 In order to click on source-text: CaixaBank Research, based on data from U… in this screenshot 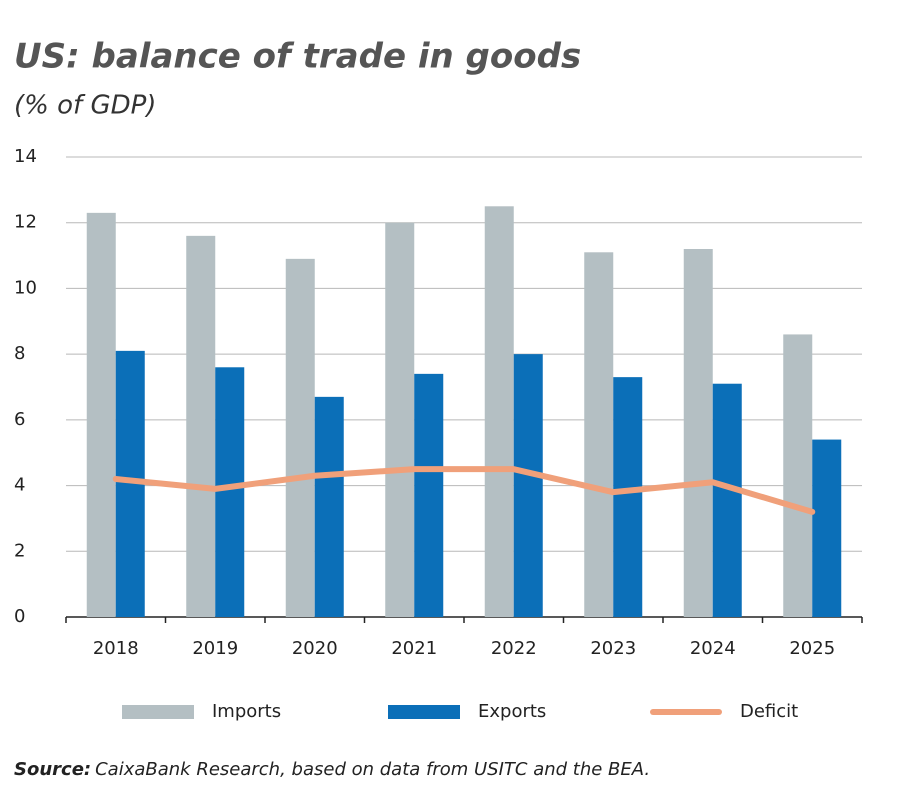, I will do `click(372, 769)`.